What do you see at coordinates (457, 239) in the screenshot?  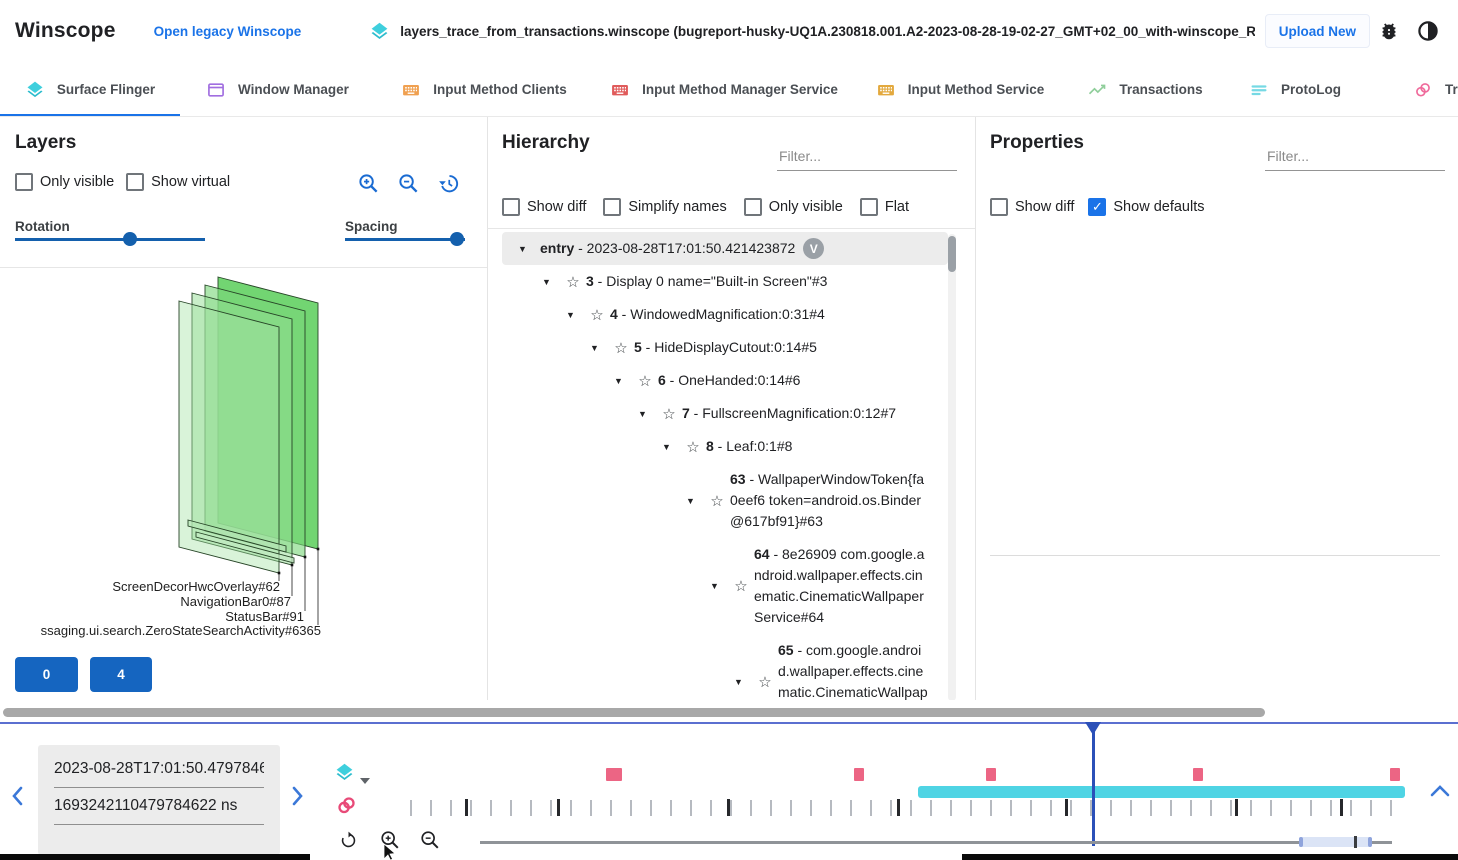 I see `spacing-slider-thumb` at bounding box center [457, 239].